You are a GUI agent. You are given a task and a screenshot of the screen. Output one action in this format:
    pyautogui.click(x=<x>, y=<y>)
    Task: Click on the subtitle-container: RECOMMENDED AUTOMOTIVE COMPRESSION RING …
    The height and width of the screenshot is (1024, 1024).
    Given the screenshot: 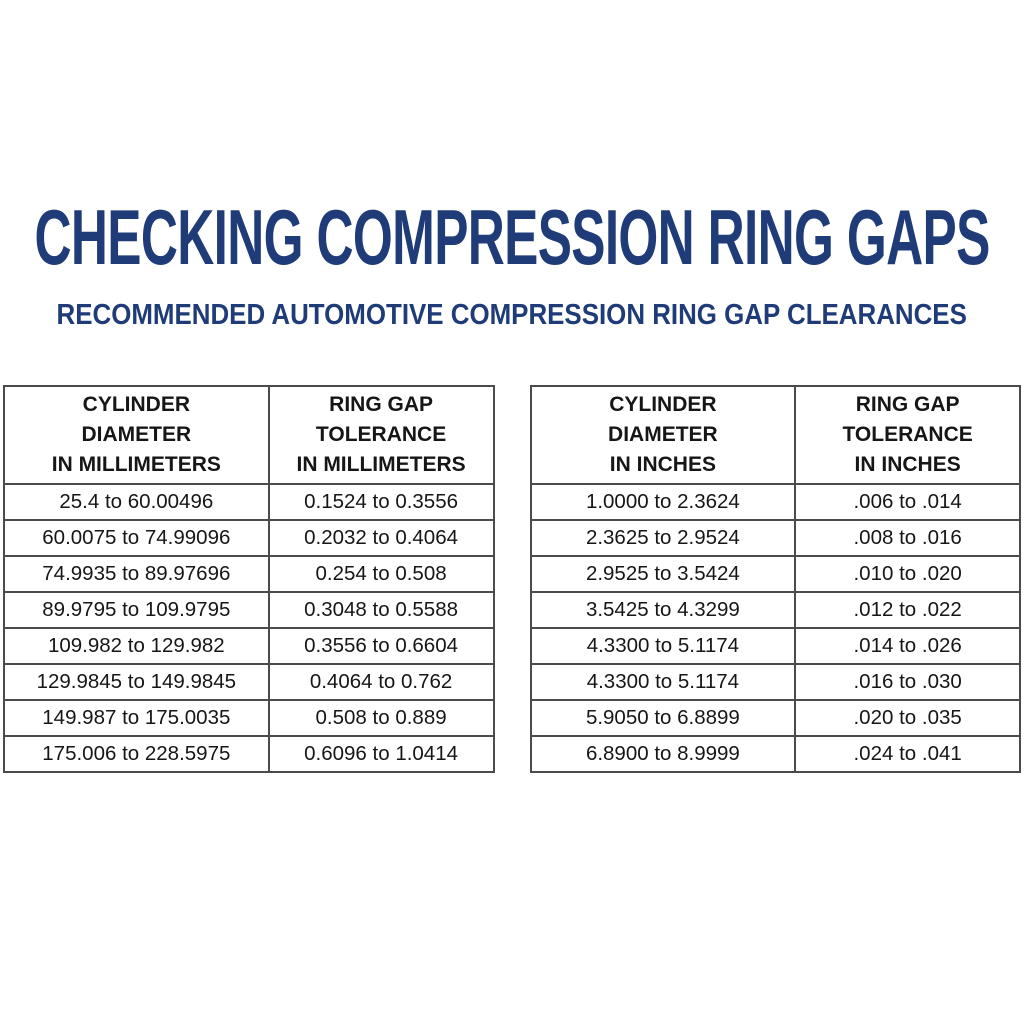 What is the action you would take?
    pyautogui.click(x=512, y=315)
    